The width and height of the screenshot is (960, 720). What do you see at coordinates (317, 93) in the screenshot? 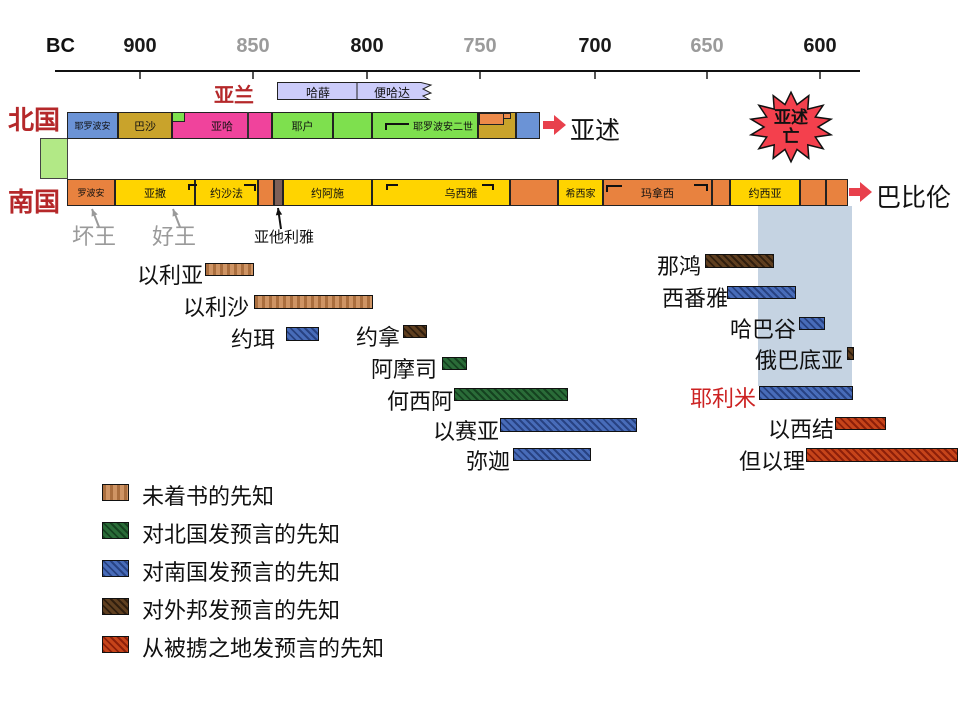
I see `aram-king-label: 哈薛` at bounding box center [317, 93].